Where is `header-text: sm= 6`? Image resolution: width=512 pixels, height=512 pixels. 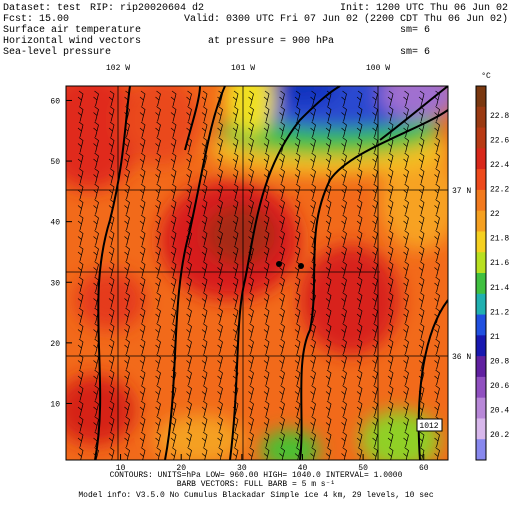
header-text: sm= 6 is located at coordinates (415, 30).